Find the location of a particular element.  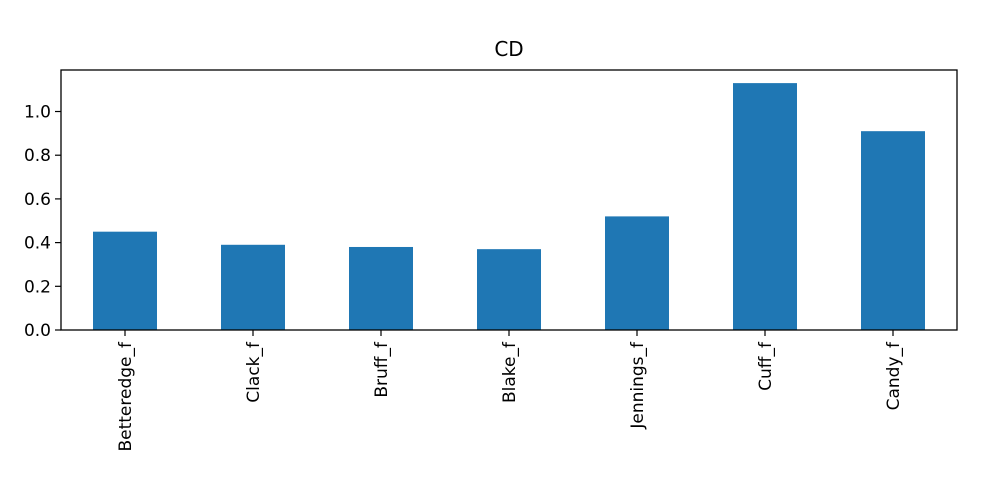

x-tick-label: Jennings_f is located at coordinates (638, 385).